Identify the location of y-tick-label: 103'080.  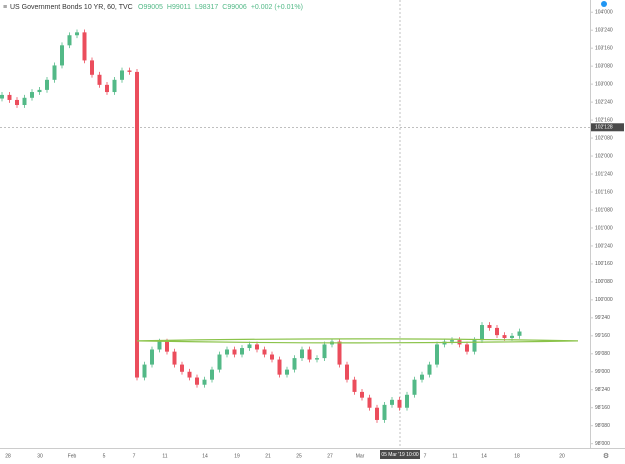
(604, 66).